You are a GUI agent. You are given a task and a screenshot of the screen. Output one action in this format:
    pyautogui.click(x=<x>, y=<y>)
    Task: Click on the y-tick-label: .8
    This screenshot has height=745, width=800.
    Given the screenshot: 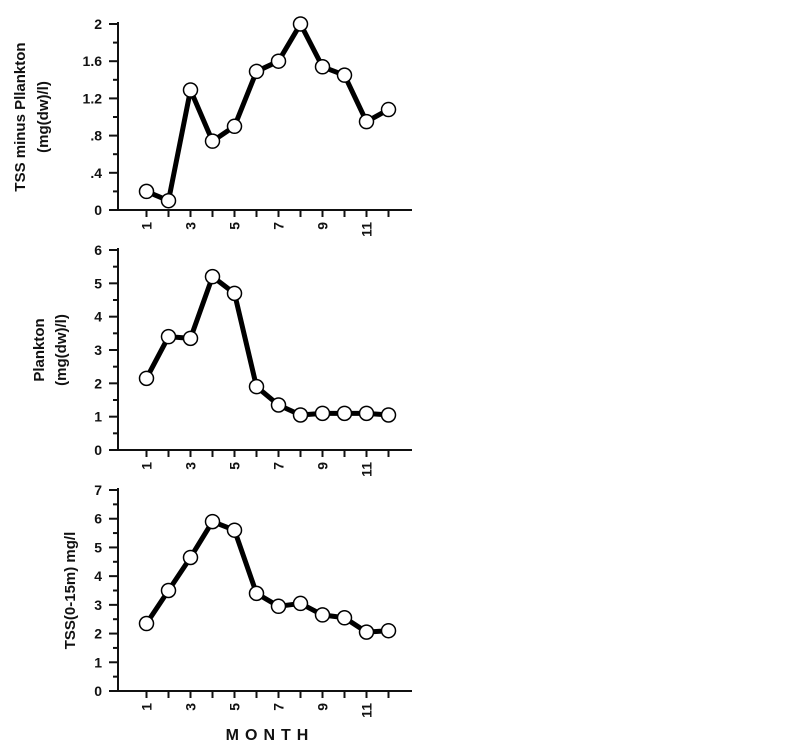 What is the action you would take?
    pyautogui.click(x=96, y=136)
    